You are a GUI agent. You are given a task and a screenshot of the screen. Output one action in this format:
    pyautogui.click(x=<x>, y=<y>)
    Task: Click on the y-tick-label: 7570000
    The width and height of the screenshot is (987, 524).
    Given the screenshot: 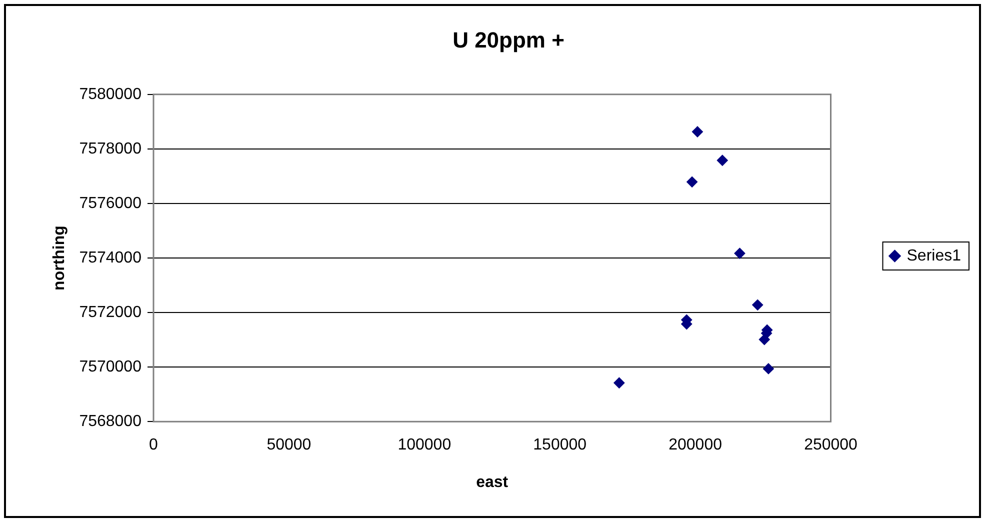 What is the action you would take?
    pyautogui.click(x=110, y=367)
    